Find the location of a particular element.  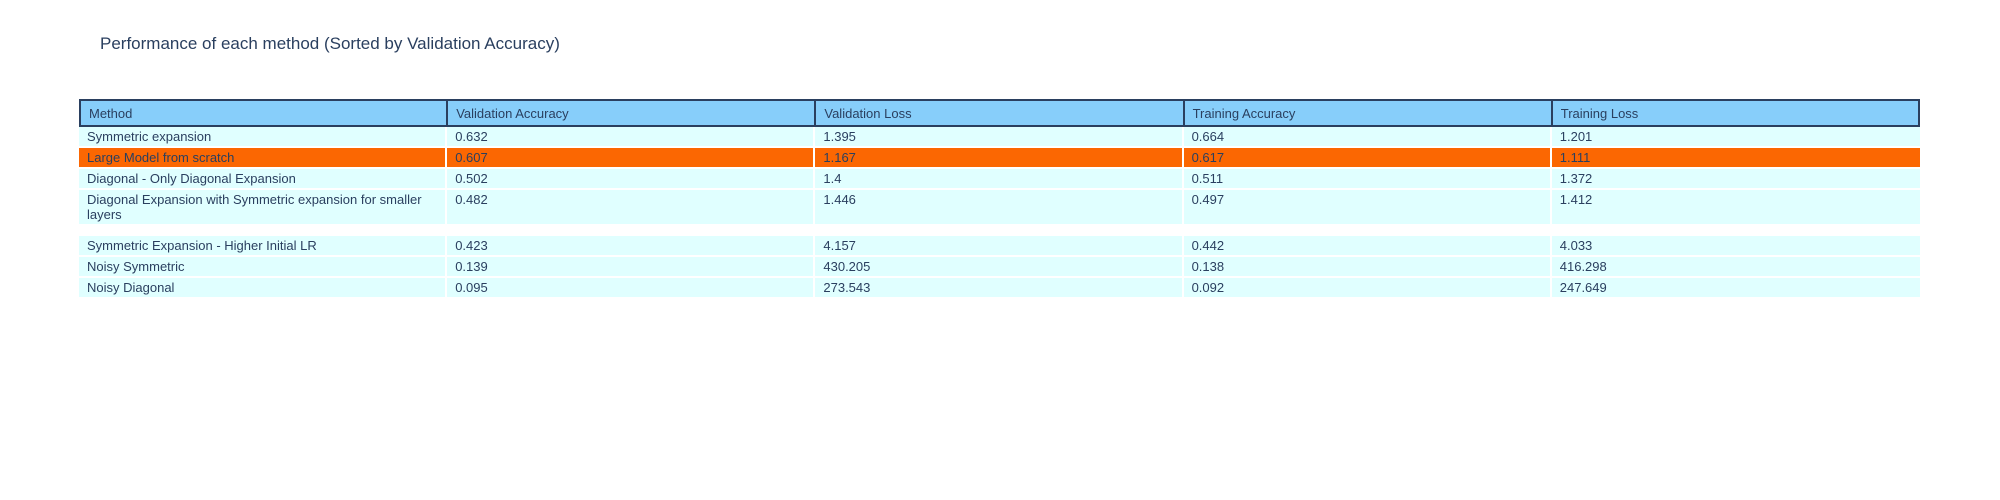

value-cell: 1.412 is located at coordinates (1735, 213).